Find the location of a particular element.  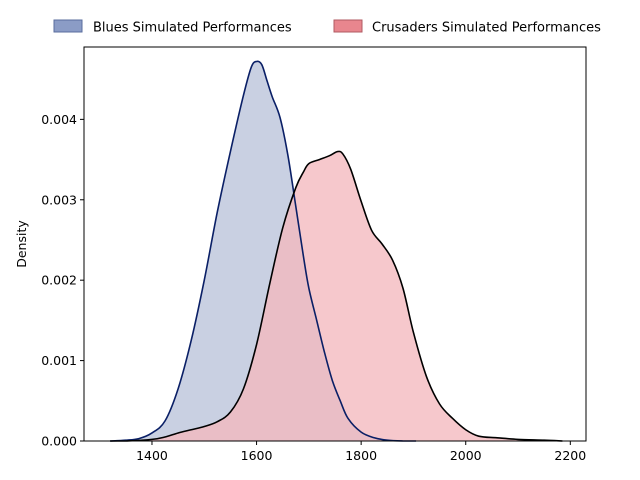

x-tick-label: 2200 is located at coordinates (570, 455).